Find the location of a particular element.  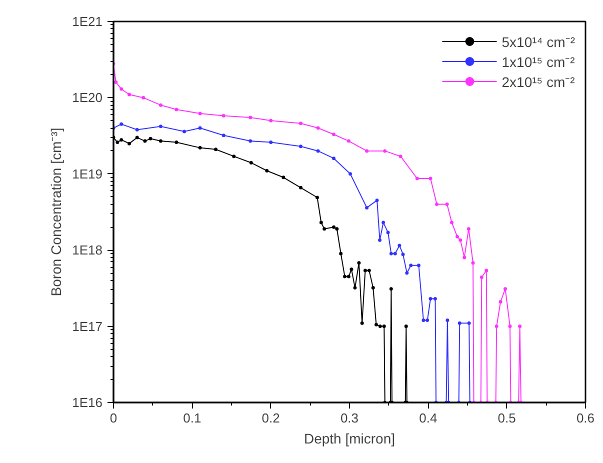

x-tick-label: 0.1 is located at coordinates (192, 418).